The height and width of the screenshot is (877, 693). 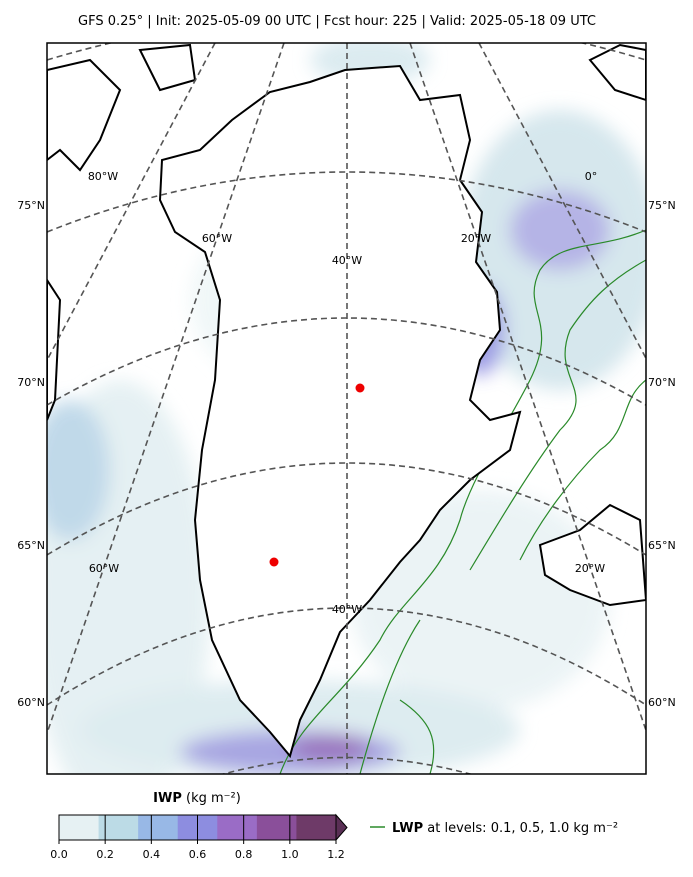 What do you see at coordinates (103, 176) in the screenshot?
I see `lon-label: 80°W` at bounding box center [103, 176].